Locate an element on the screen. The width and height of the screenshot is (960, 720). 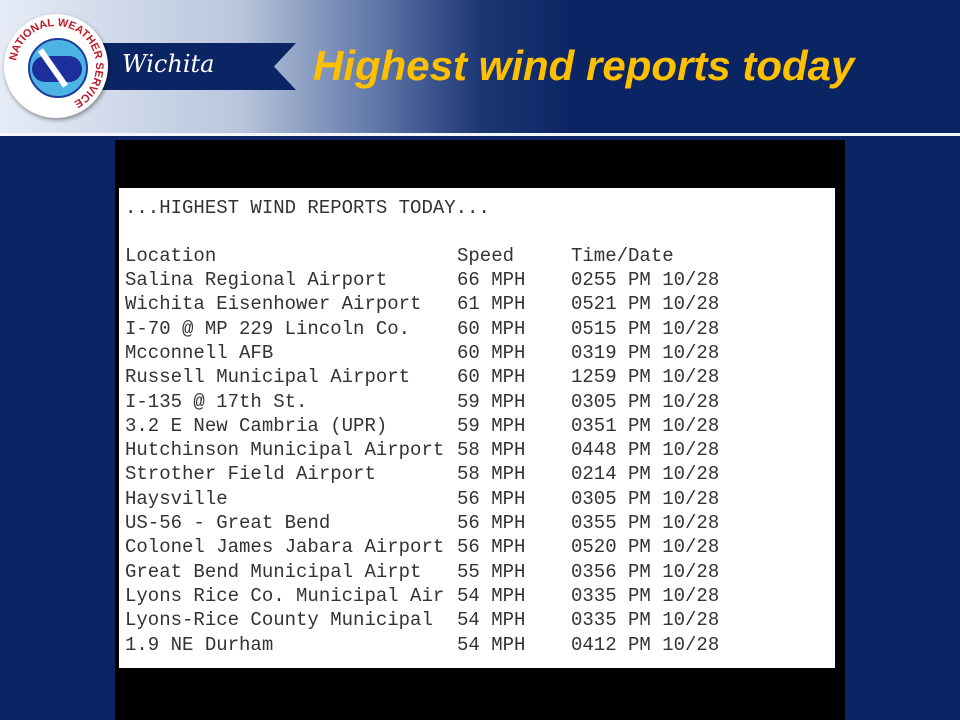
speed-cell: 61 MPH is located at coordinates (491, 304).